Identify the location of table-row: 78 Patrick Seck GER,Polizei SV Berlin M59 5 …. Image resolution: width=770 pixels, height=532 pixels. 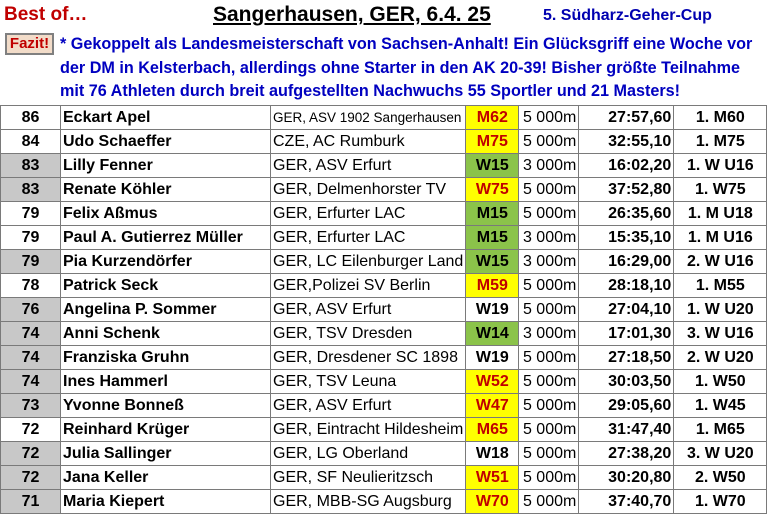
(384, 285).